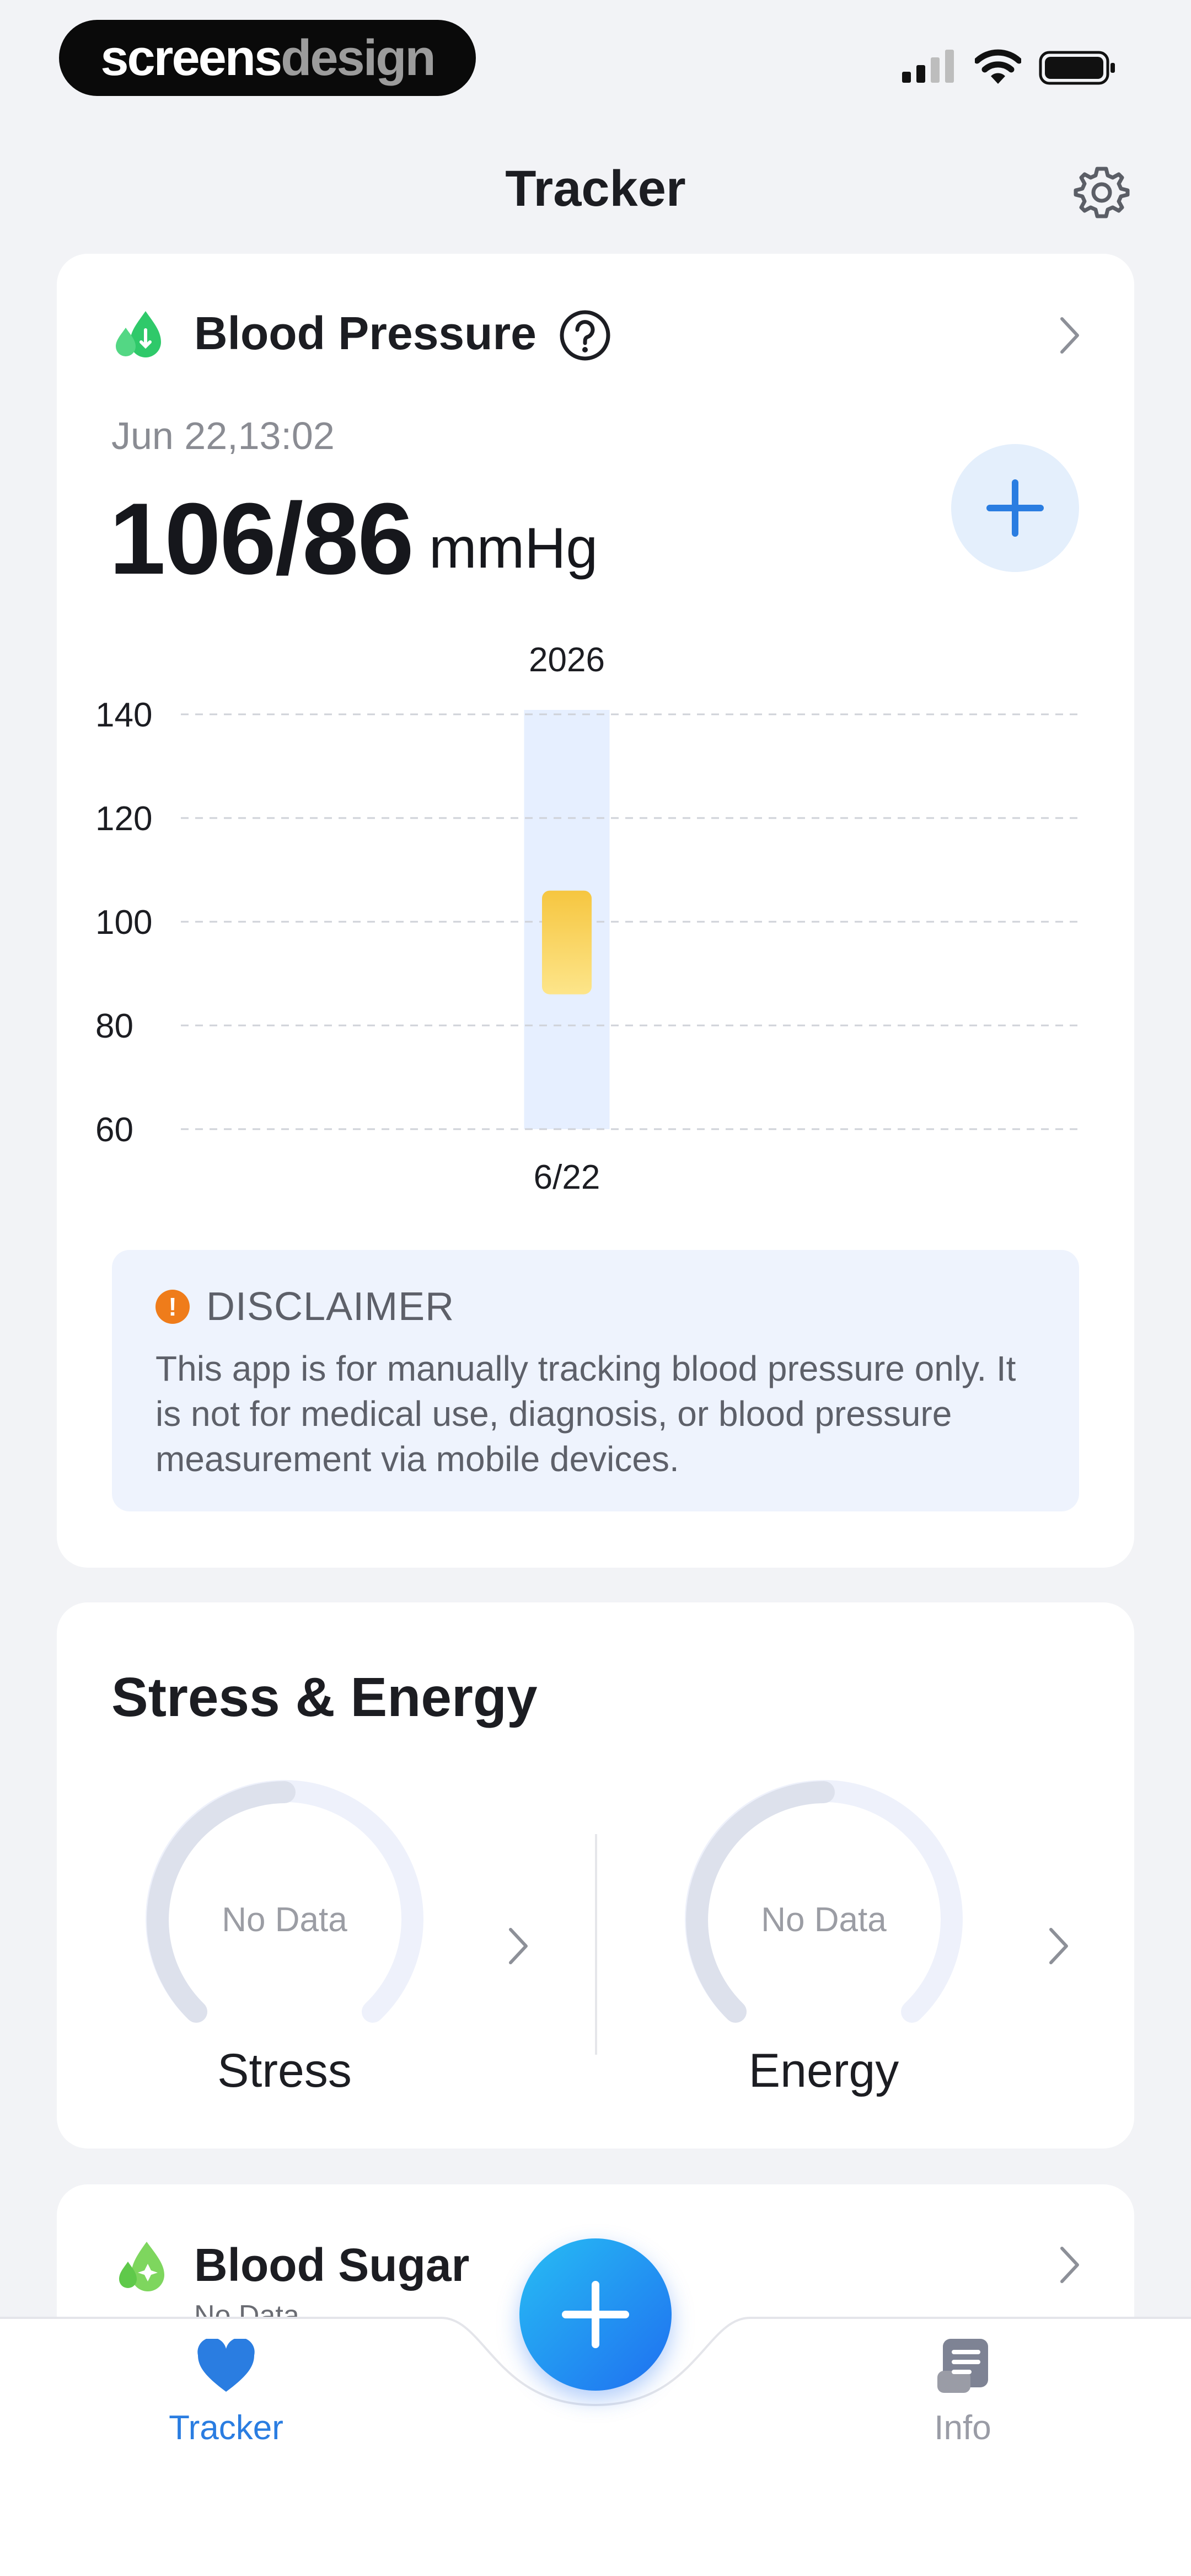 This screenshot has height=2576, width=1191. Describe the element at coordinates (513, 548) in the screenshot. I see `blood-pressure-unit: mmHg` at that location.